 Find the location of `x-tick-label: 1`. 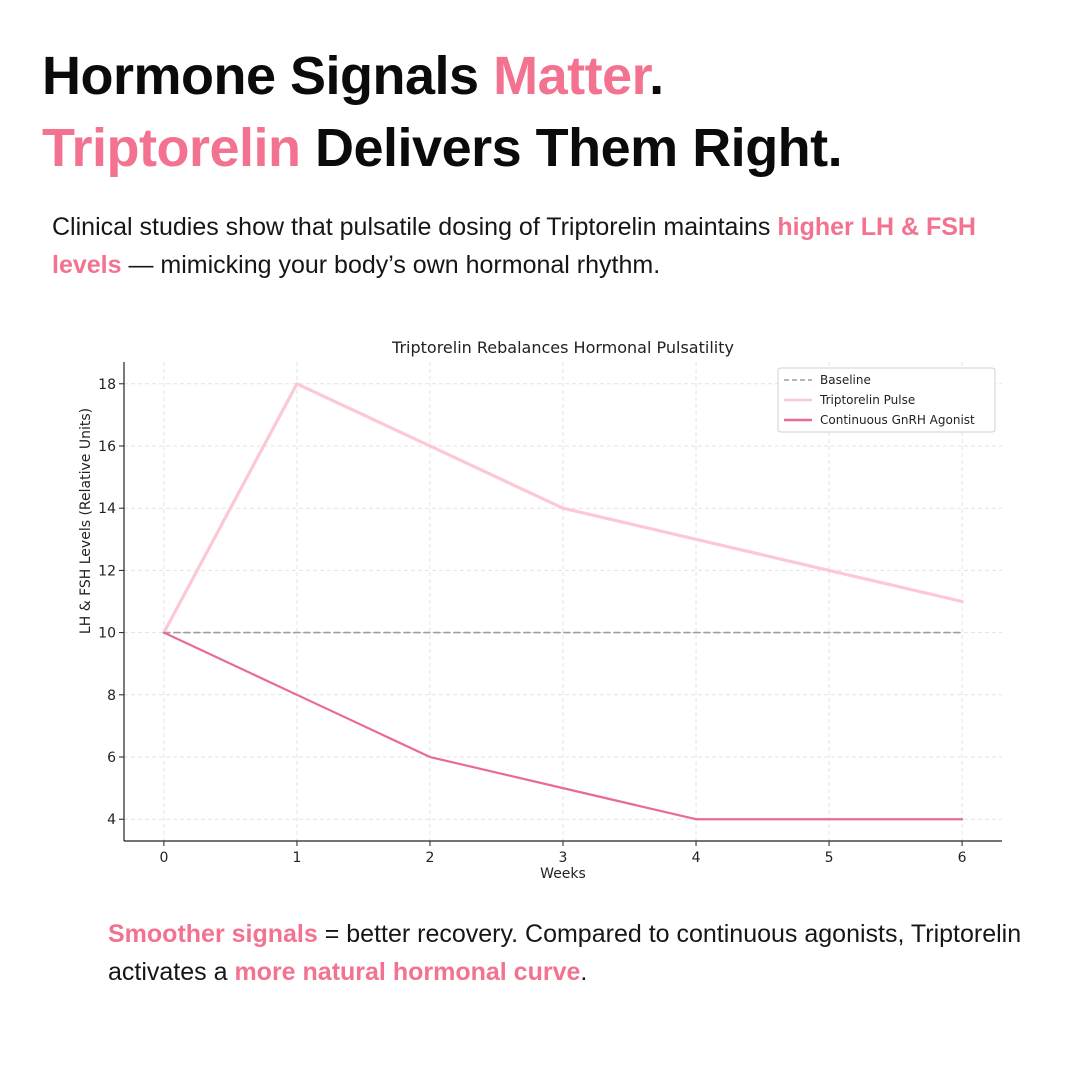

x-tick-label: 1 is located at coordinates (296, 858).